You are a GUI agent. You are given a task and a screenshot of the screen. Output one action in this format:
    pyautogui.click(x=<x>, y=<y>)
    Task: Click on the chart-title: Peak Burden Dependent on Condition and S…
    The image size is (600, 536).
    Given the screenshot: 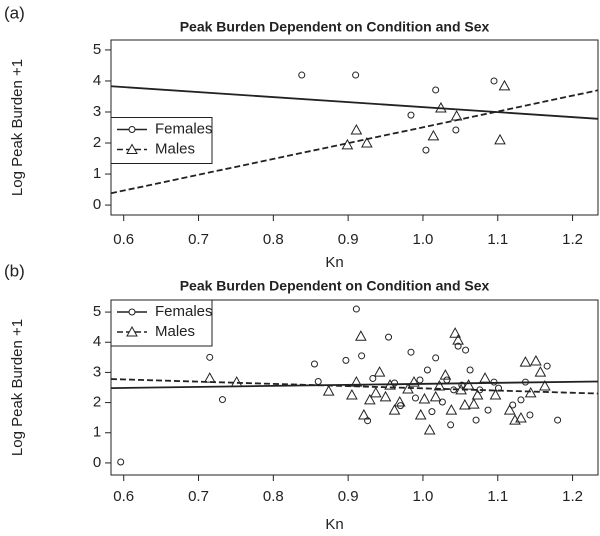 What is the action you would take?
    pyautogui.click(x=335, y=27)
    